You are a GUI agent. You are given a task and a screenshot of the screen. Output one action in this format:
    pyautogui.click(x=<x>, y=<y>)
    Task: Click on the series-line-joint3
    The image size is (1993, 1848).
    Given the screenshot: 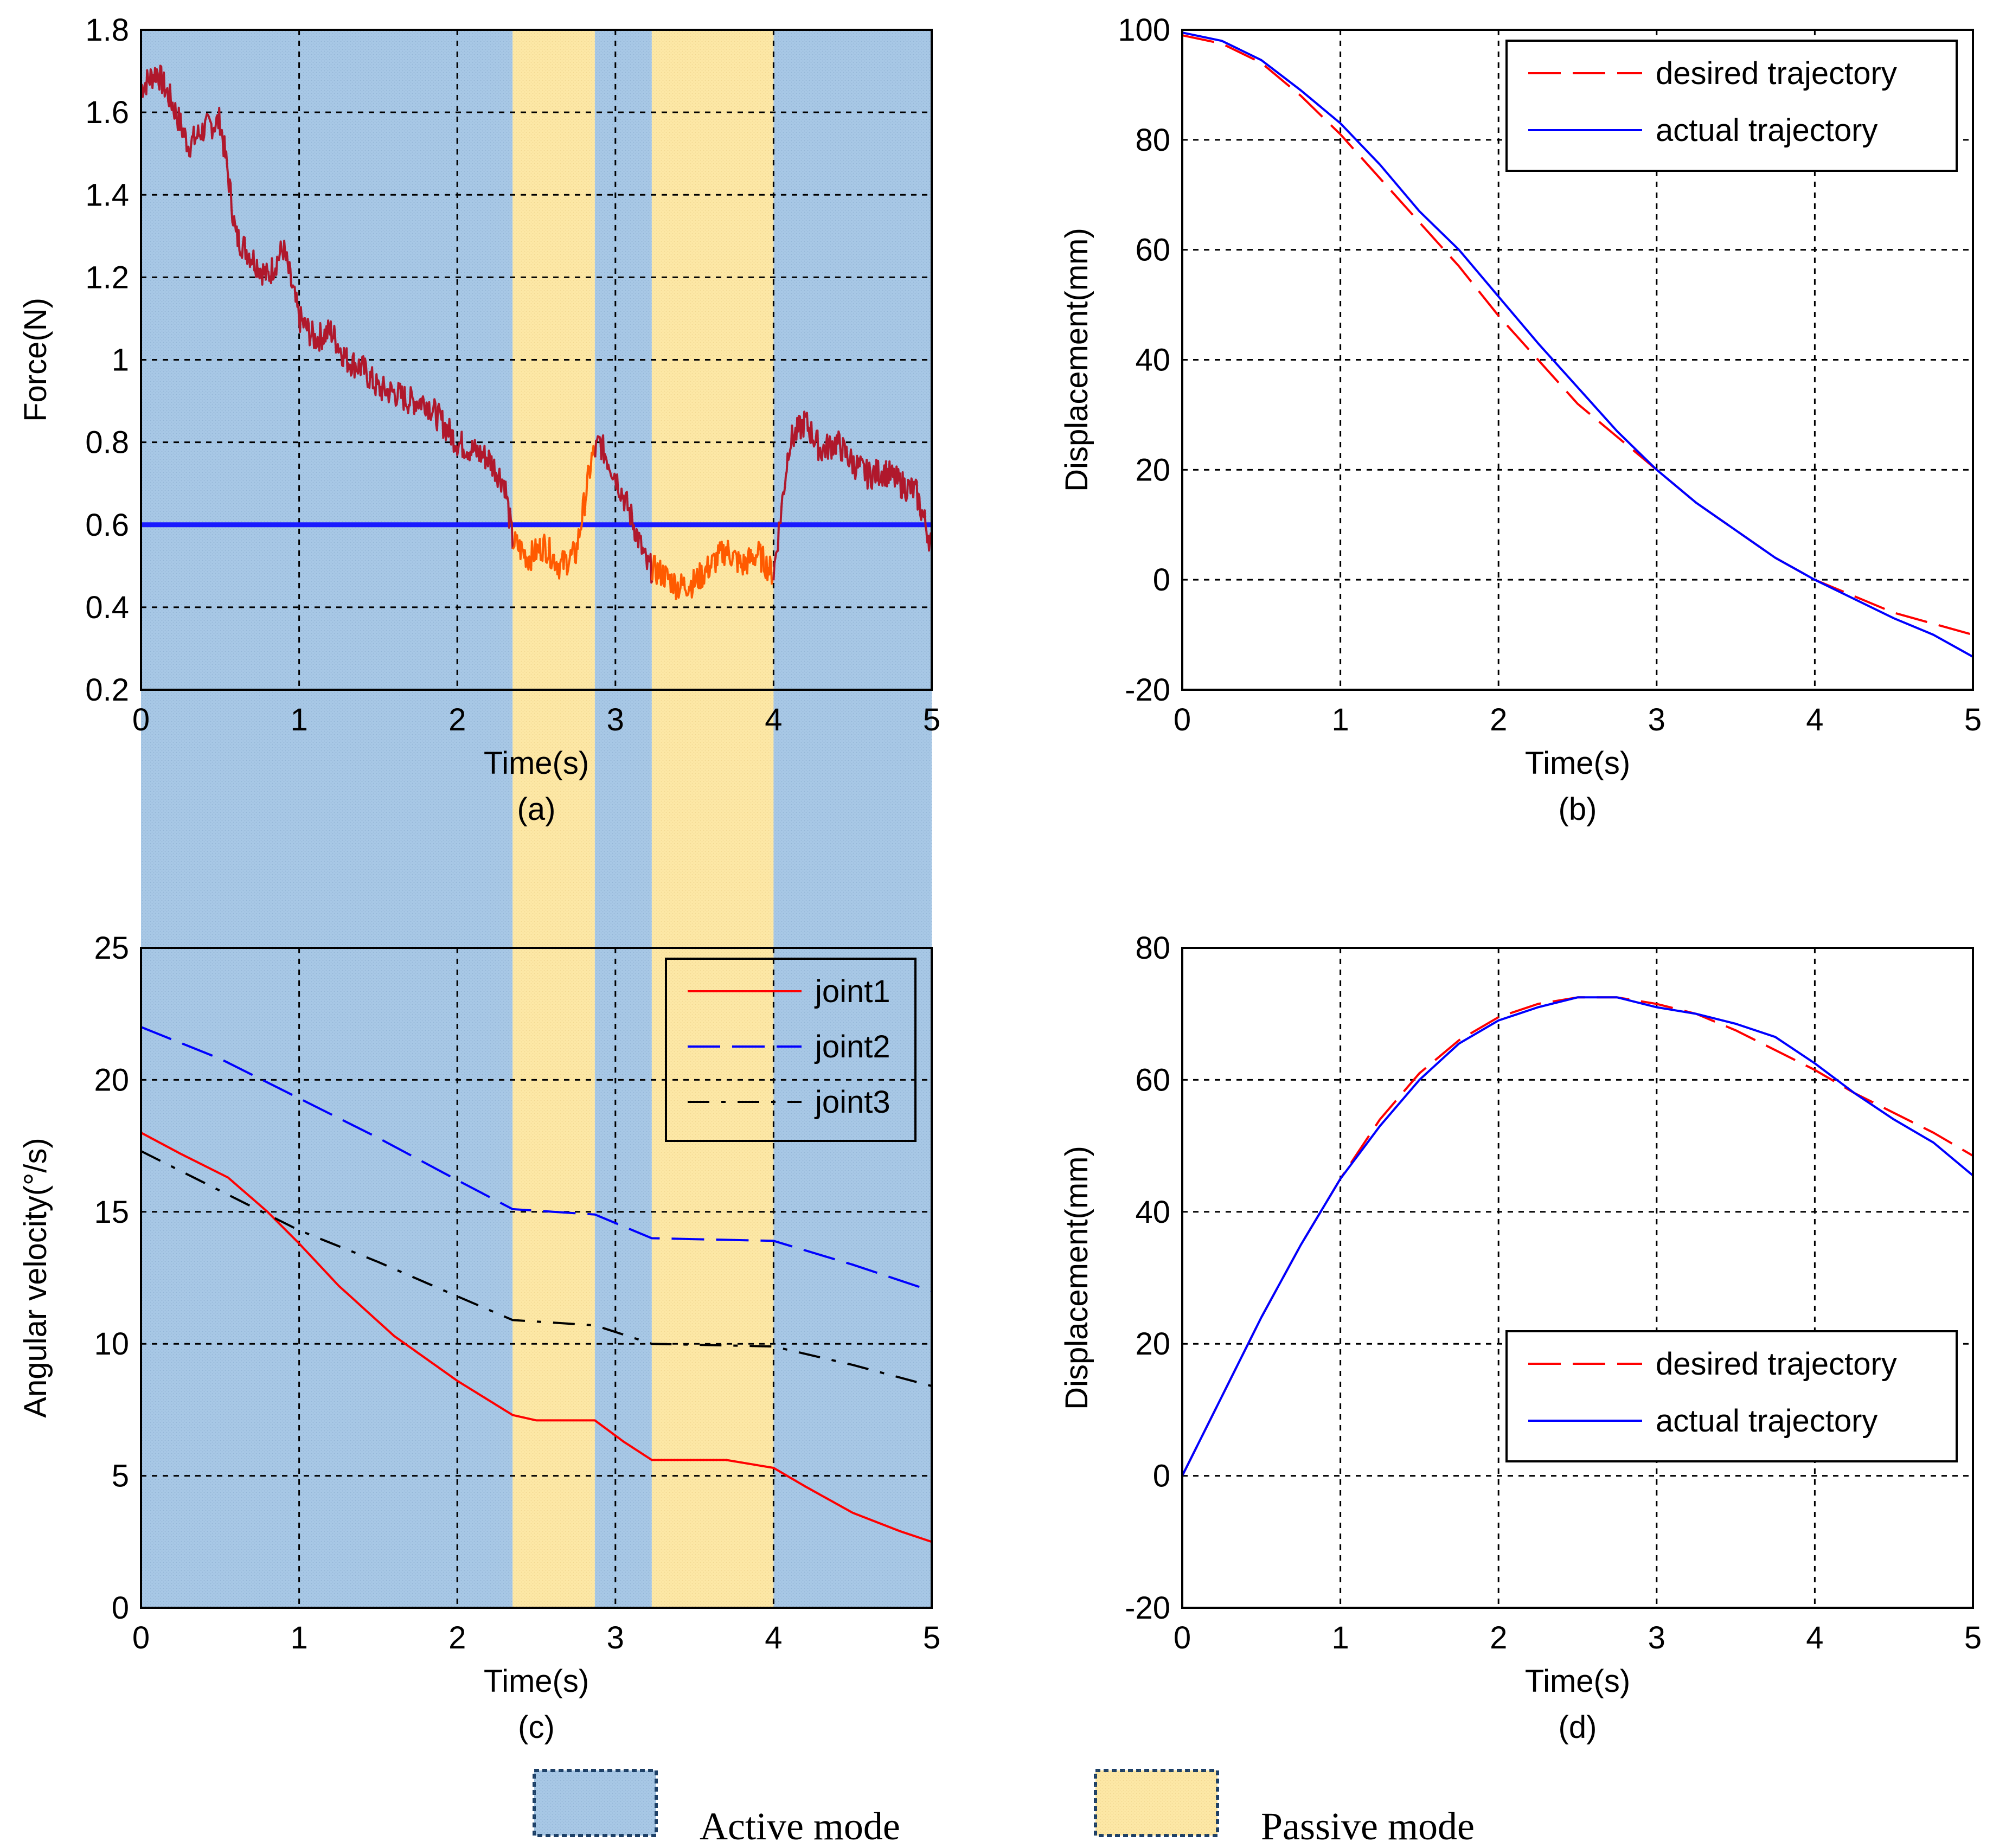 What is the action you would take?
    pyautogui.click(x=536, y=1269)
    